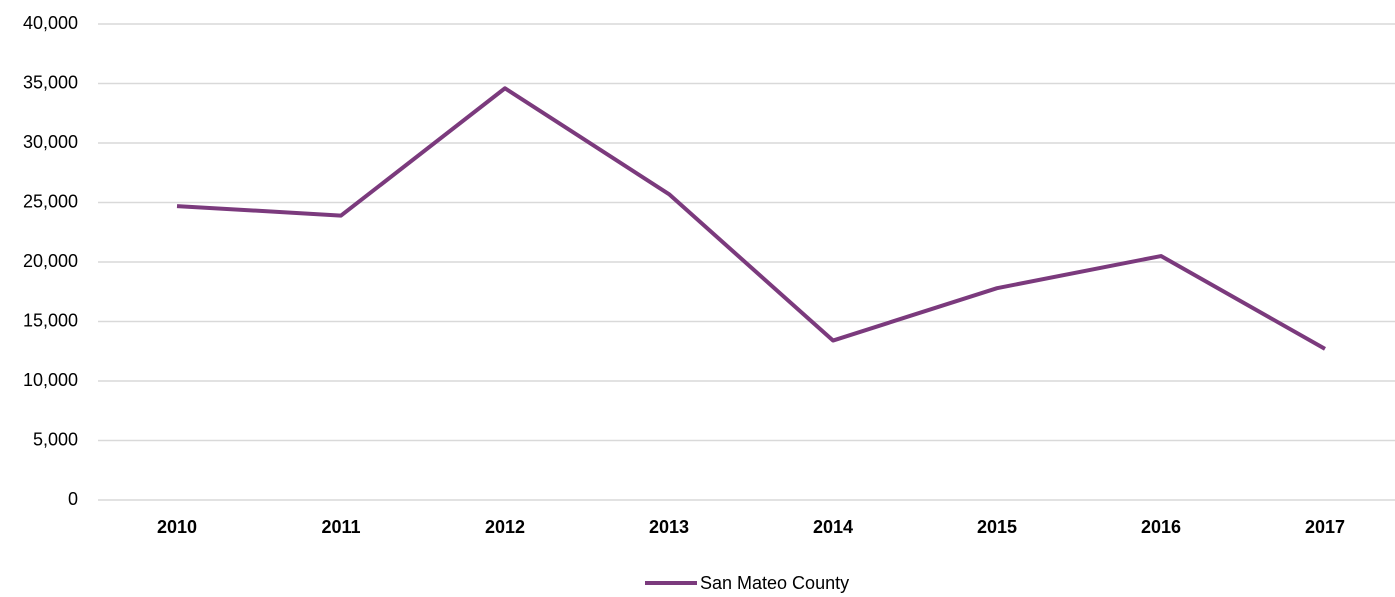  What do you see at coordinates (505, 527) in the screenshot?
I see `x-tick-label: 2012` at bounding box center [505, 527].